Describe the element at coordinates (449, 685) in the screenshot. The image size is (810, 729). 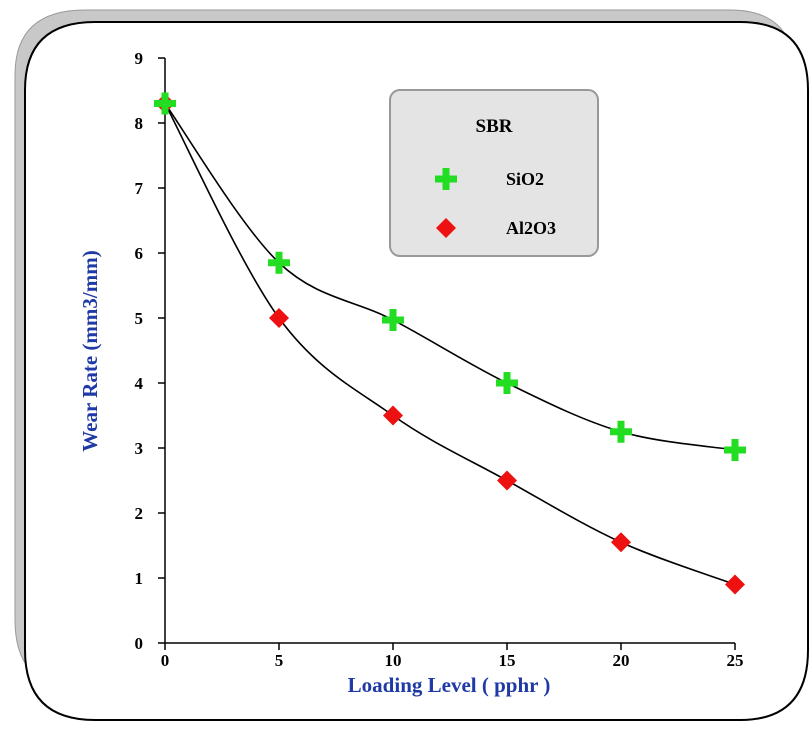
I see `x-axis-title: Loading Level ( pphr )` at that location.